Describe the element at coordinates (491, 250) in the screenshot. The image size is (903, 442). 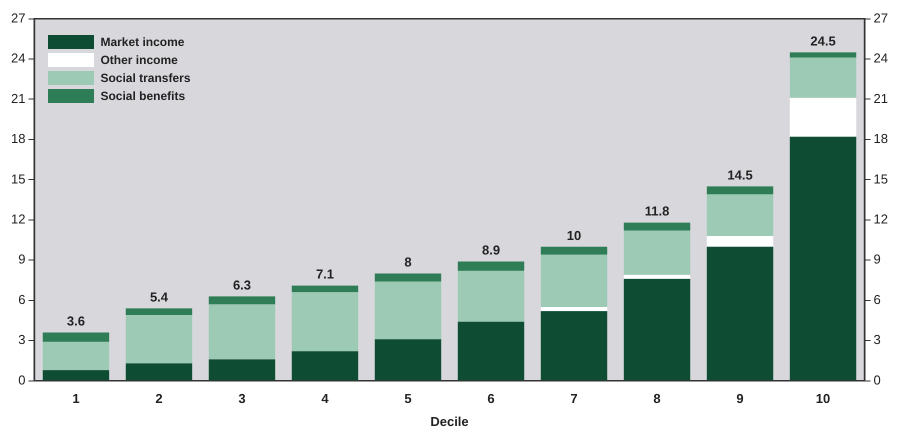
I see `total-label: 8.9` at that location.